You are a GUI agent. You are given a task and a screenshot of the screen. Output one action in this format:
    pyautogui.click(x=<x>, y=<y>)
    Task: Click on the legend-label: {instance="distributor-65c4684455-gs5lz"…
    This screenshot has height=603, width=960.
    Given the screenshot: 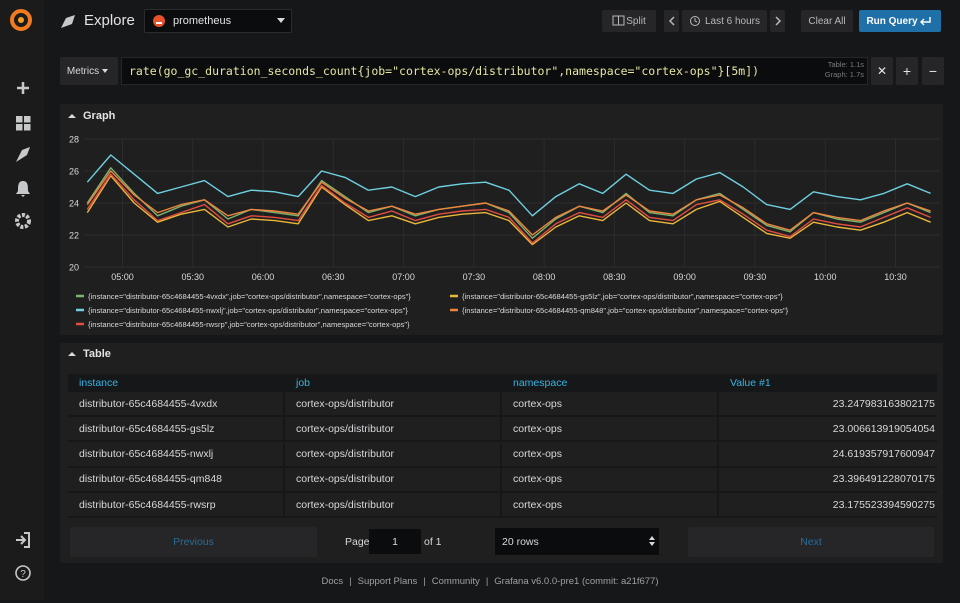 What is the action you would take?
    pyautogui.click(x=622, y=296)
    